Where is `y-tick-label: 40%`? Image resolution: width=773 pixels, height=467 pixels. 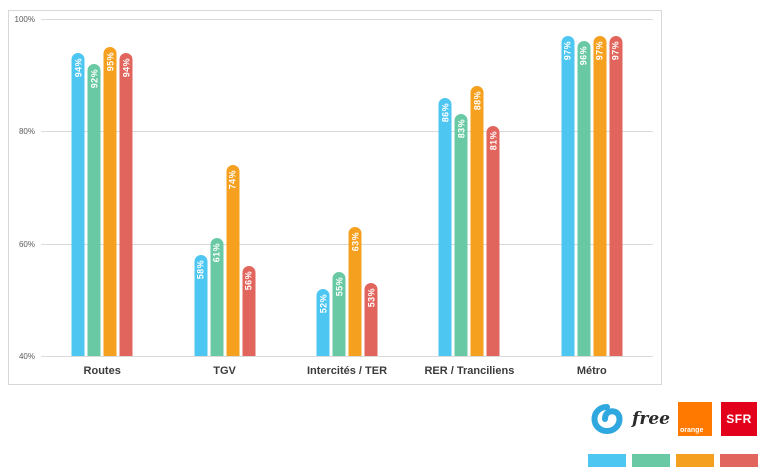 y-tick-label: 40% is located at coordinates (26, 356).